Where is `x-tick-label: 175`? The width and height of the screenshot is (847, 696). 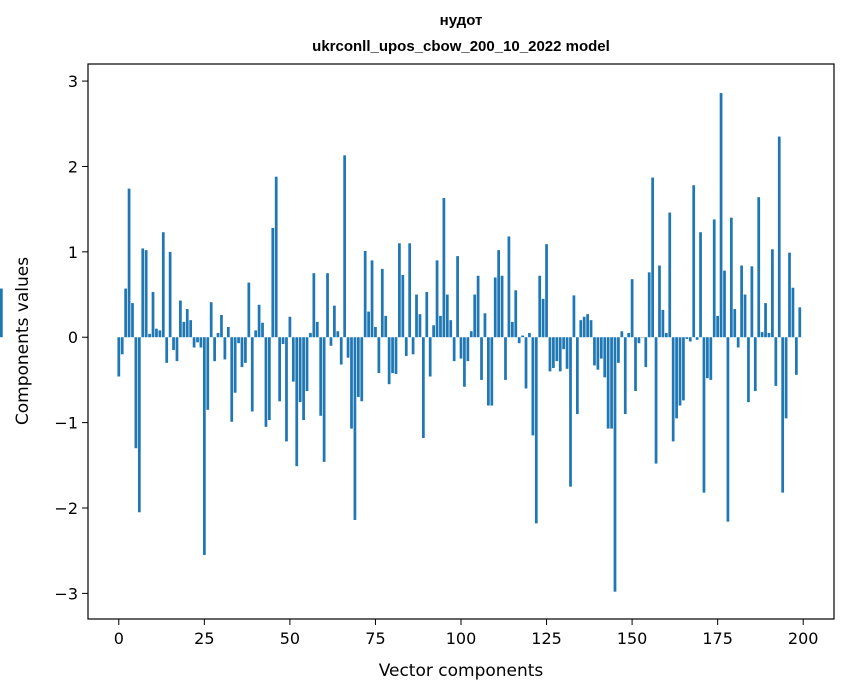 x-tick-label: 175 is located at coordinates (717, 638).